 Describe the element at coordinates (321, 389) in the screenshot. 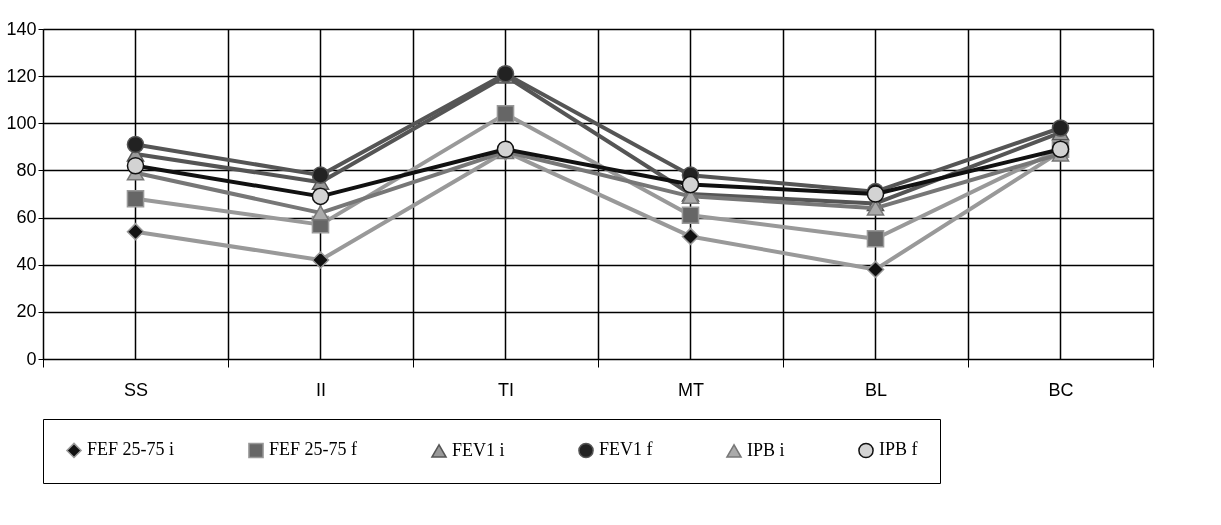

I see `x-tick-label: II` at that location.